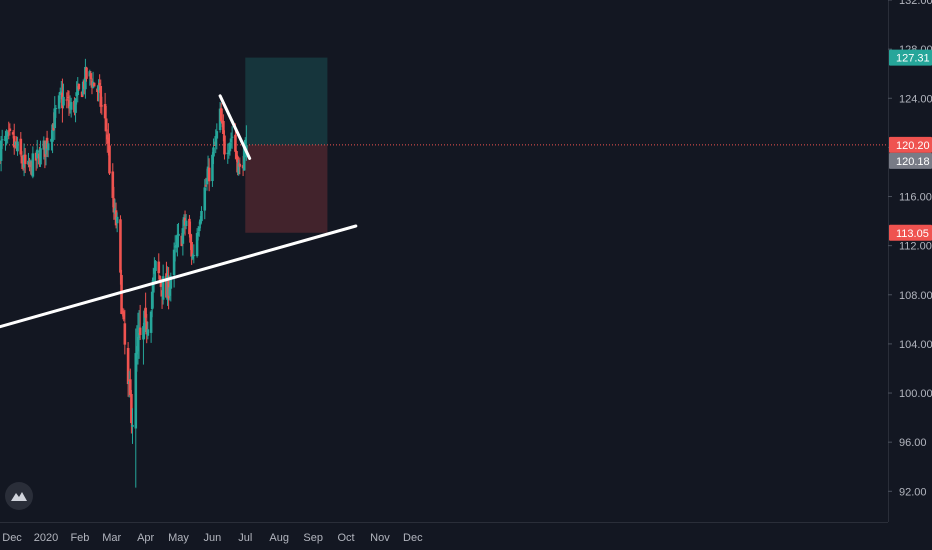  I want to click on y-tick-label: 108.00, so click(915, 296).